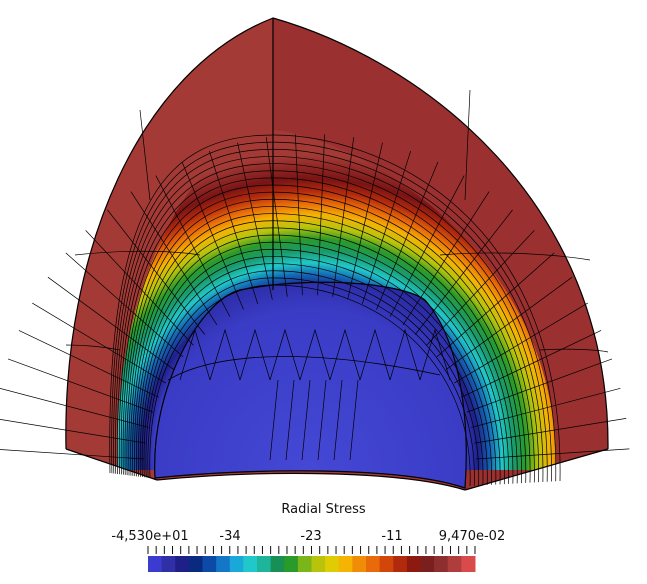  I want to click on scalar-bar-title: Radial Stress, so click(323, 509).